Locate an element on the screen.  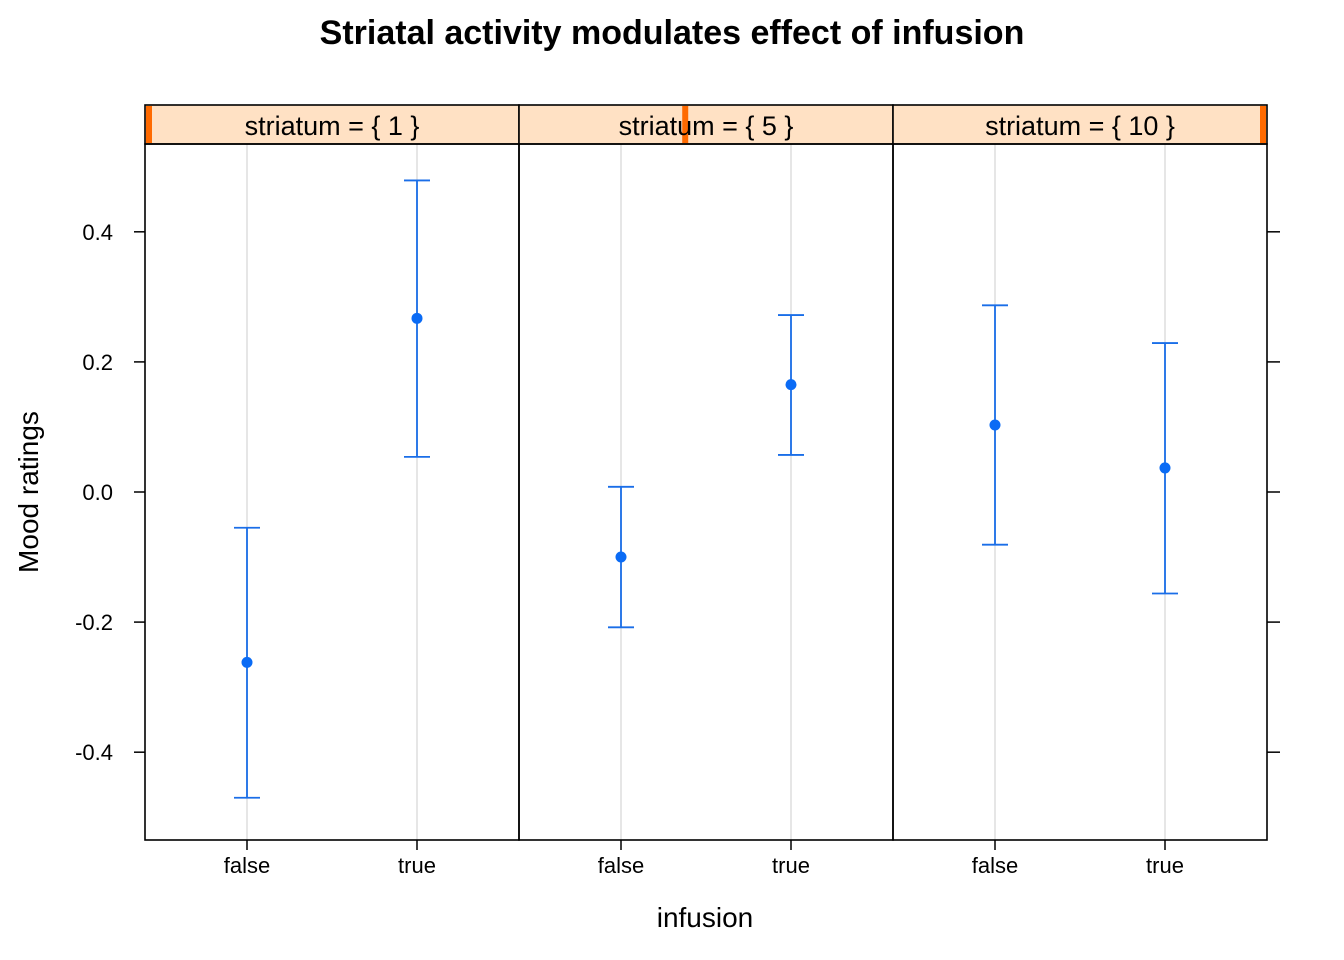
y-tick-label: -0.2 is located at coordinates (94, 622).